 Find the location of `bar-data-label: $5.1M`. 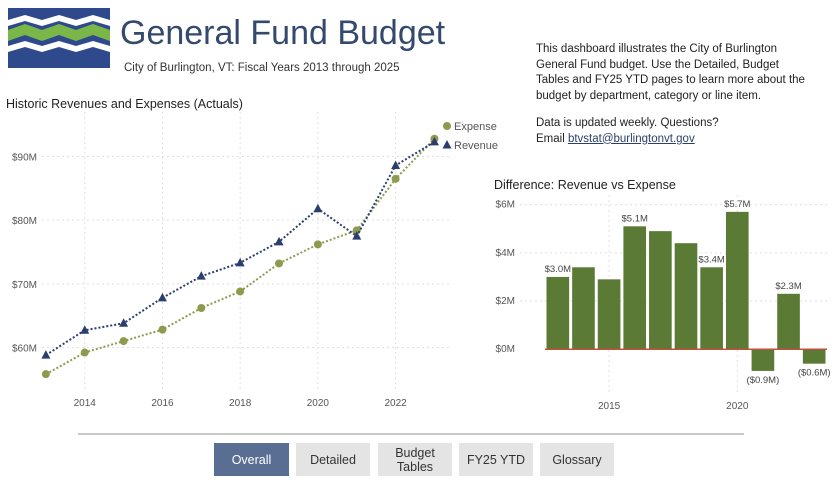

bar-data-label: $5.1M is located at coordinates (635, 218).